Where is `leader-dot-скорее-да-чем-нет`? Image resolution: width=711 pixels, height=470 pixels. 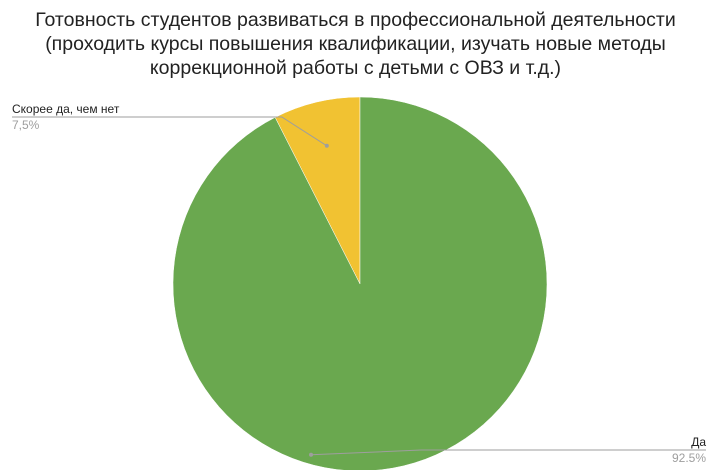 leader-dot-скорее-да-чем-нет is located at coordinates (326, 145).